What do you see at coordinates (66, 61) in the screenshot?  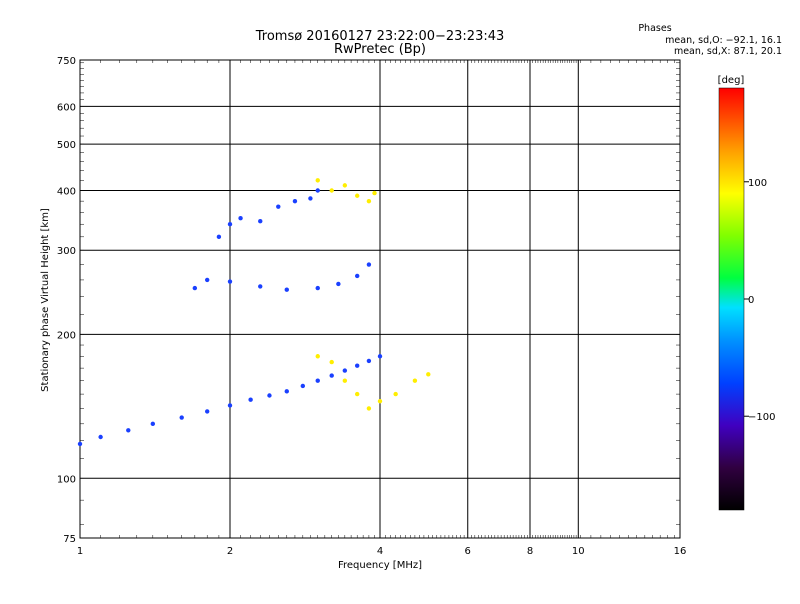 I see `y-tick-label: 750` at bounding box center [66, 61].